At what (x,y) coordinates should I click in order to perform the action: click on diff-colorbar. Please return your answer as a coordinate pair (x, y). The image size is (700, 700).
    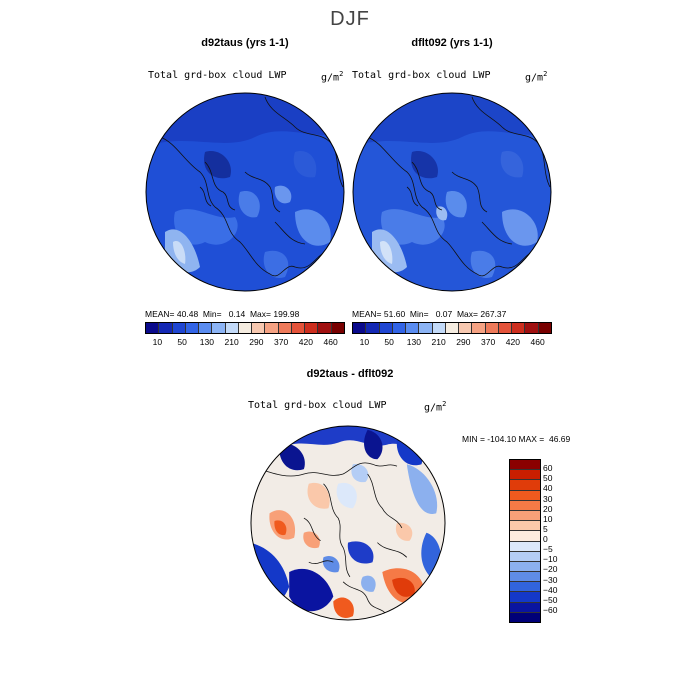
    Looking at the image, I should click on (525, 541).